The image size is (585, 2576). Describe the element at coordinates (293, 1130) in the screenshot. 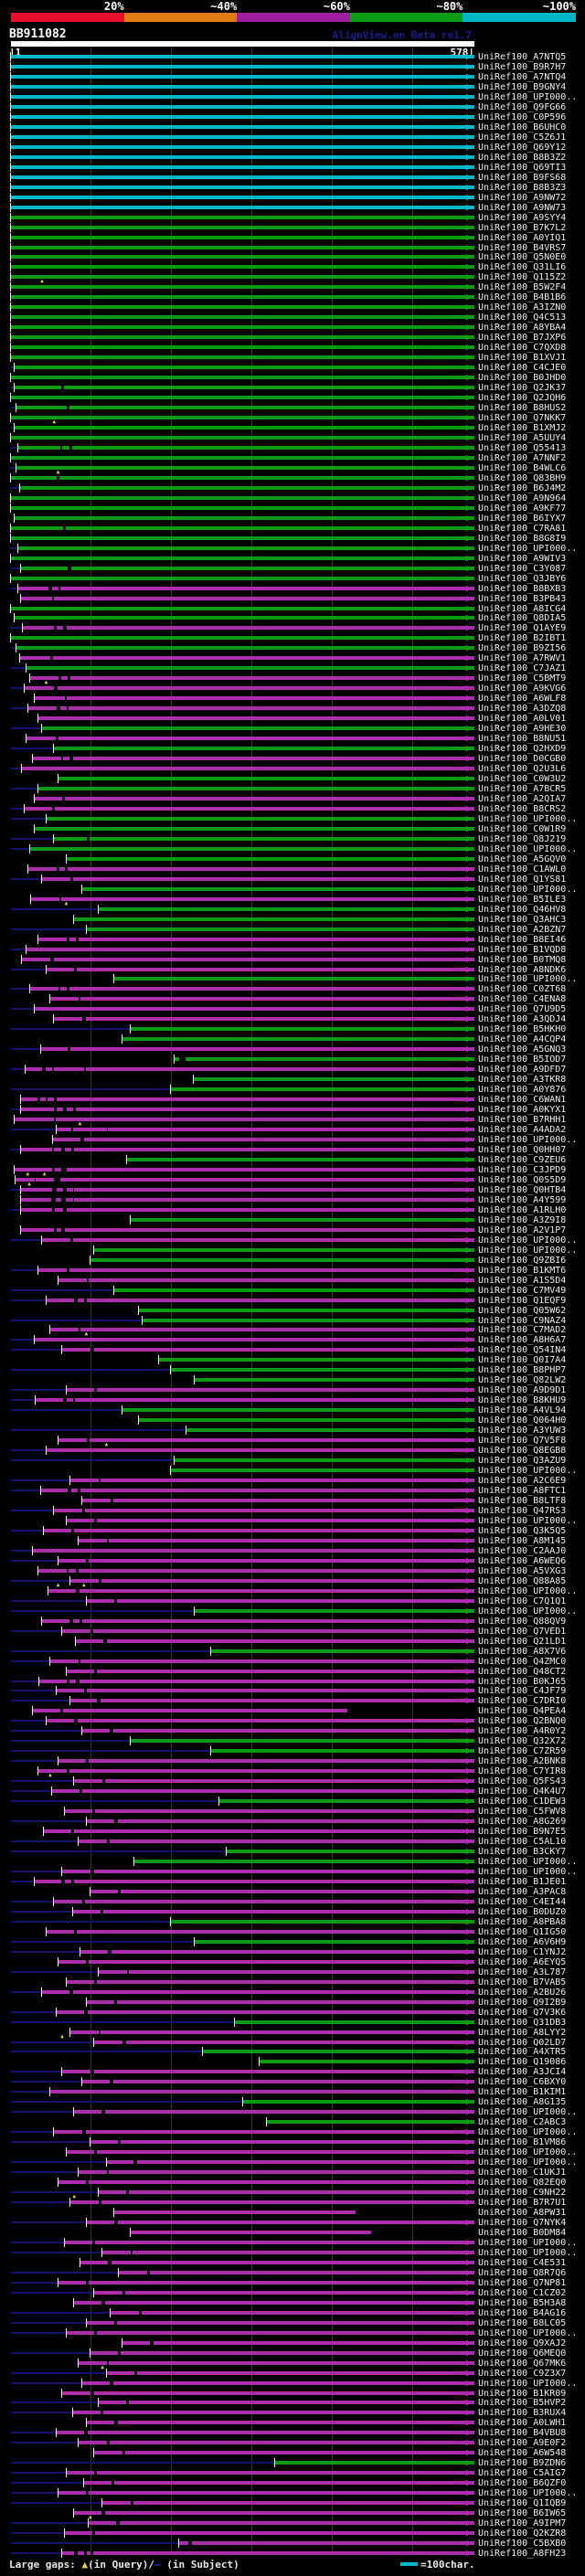

I see `hit-row: ▶ UniRef100_A4ADA2` at that location.